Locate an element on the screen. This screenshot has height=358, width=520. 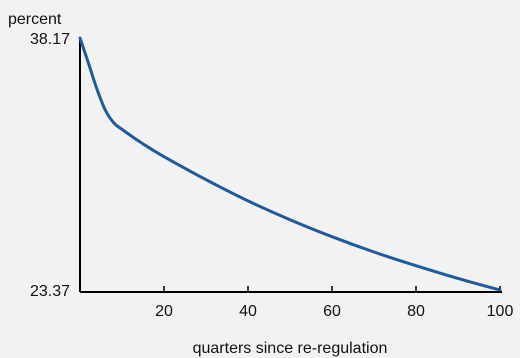
x-tick-label: 100 is located at coordinates (500, 311).